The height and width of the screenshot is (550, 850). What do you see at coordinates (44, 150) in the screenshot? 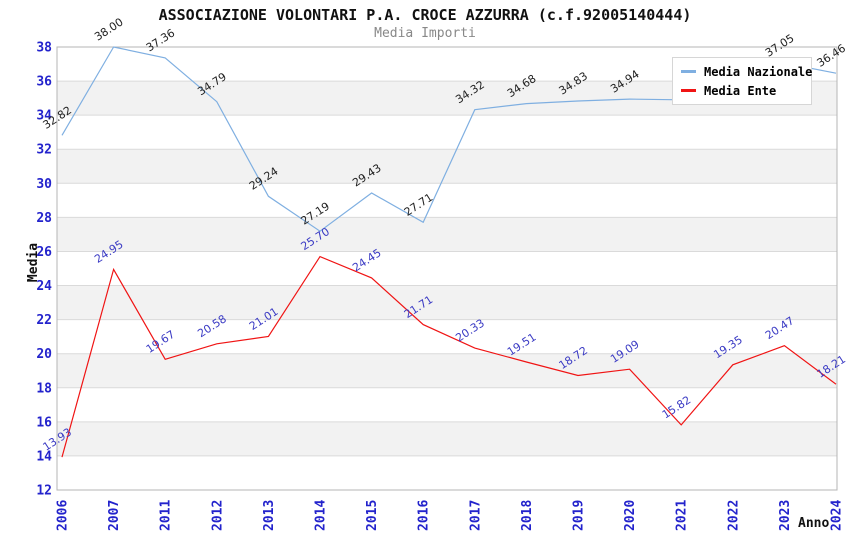
I see `y-tick-label: 32` at bounding box center [44, 150].